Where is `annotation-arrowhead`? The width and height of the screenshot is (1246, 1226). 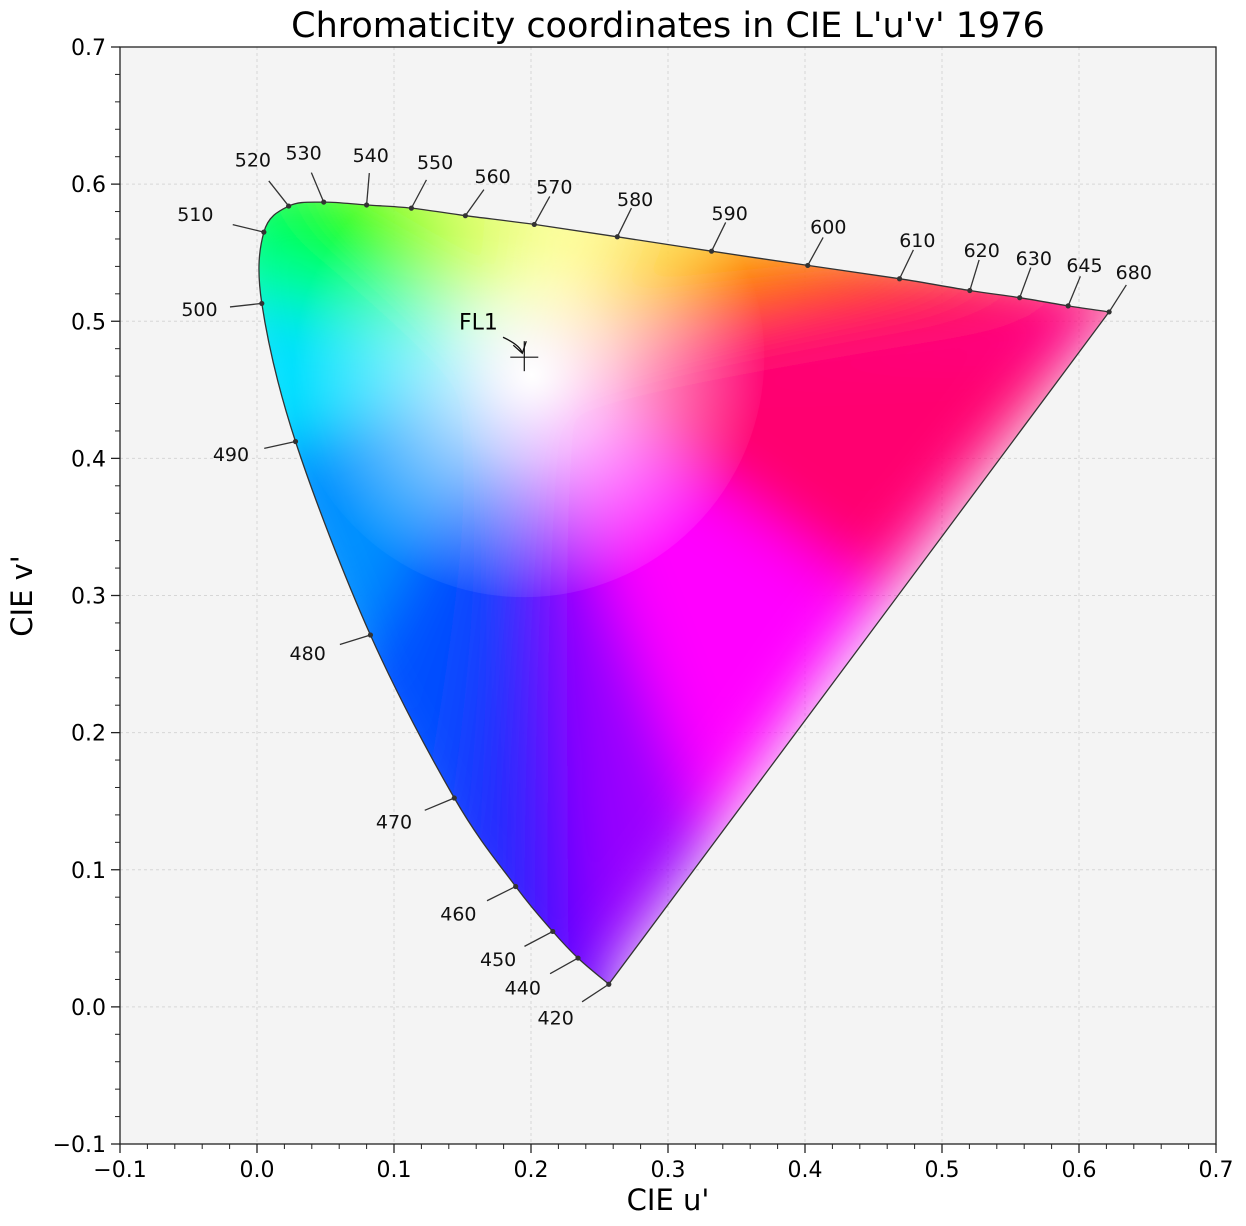
annotation-arrowhead is located at coordinates (519, 347).